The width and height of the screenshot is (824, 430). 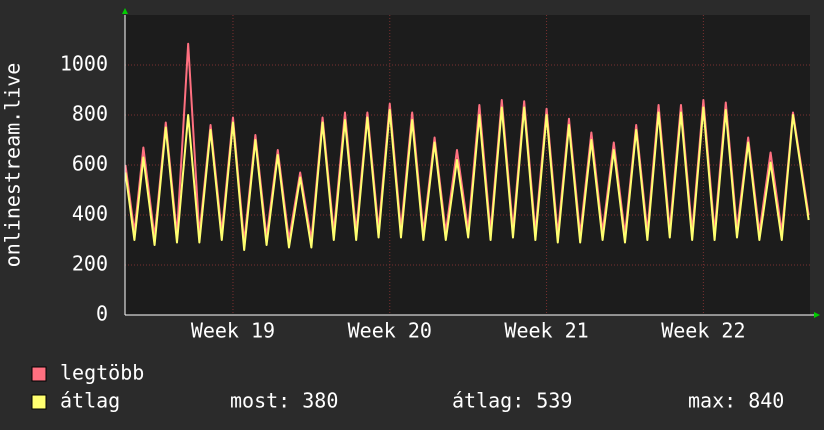 I want to click on x-tick-label: Week 19, so click(x=233, y=331).